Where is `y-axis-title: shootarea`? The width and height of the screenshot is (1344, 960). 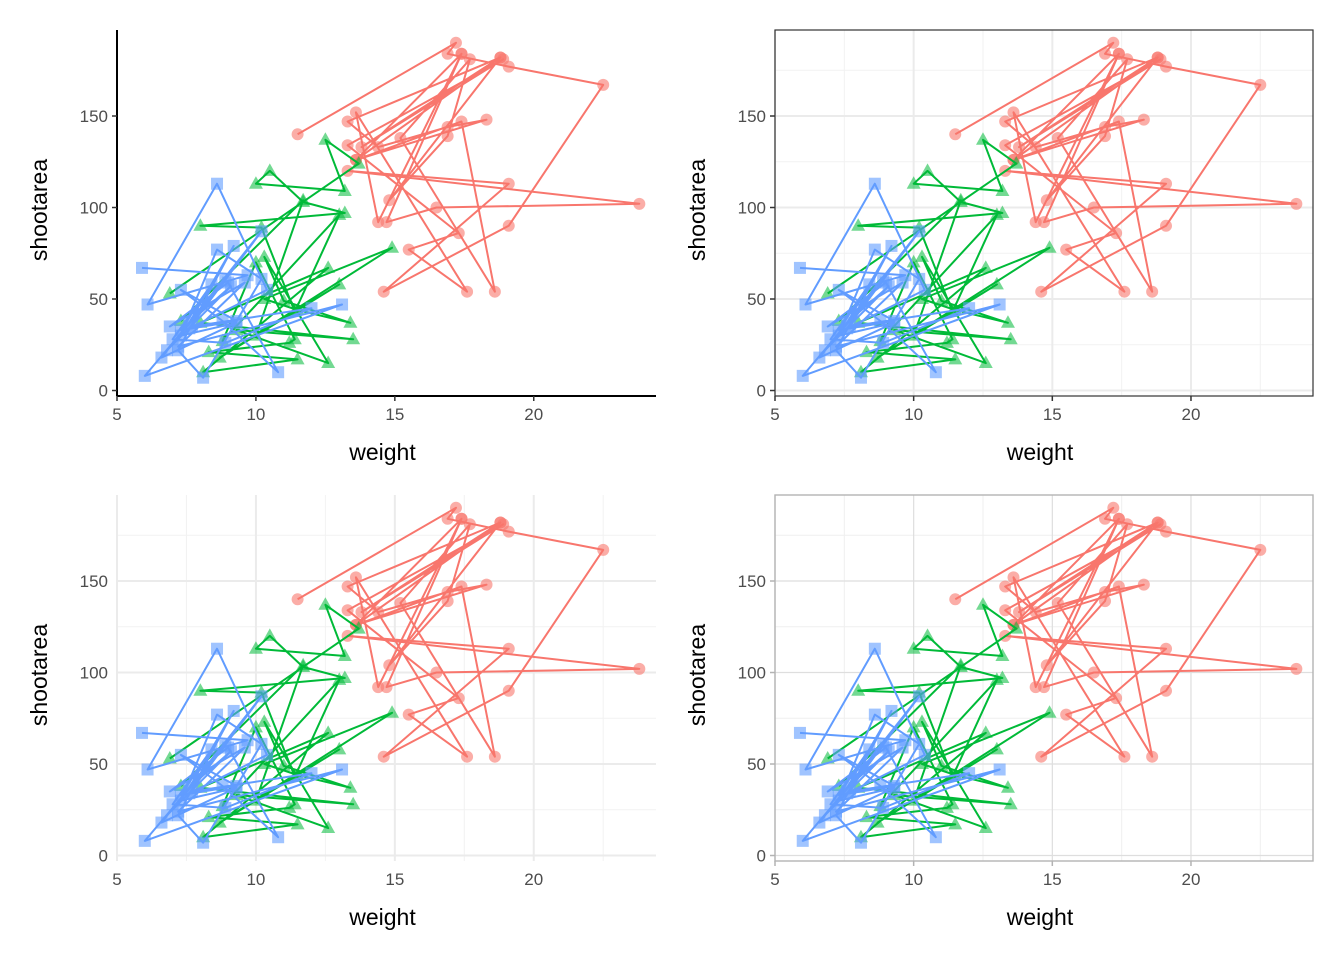
y-axis-title: shootarea is located at coordinates (39, 675).